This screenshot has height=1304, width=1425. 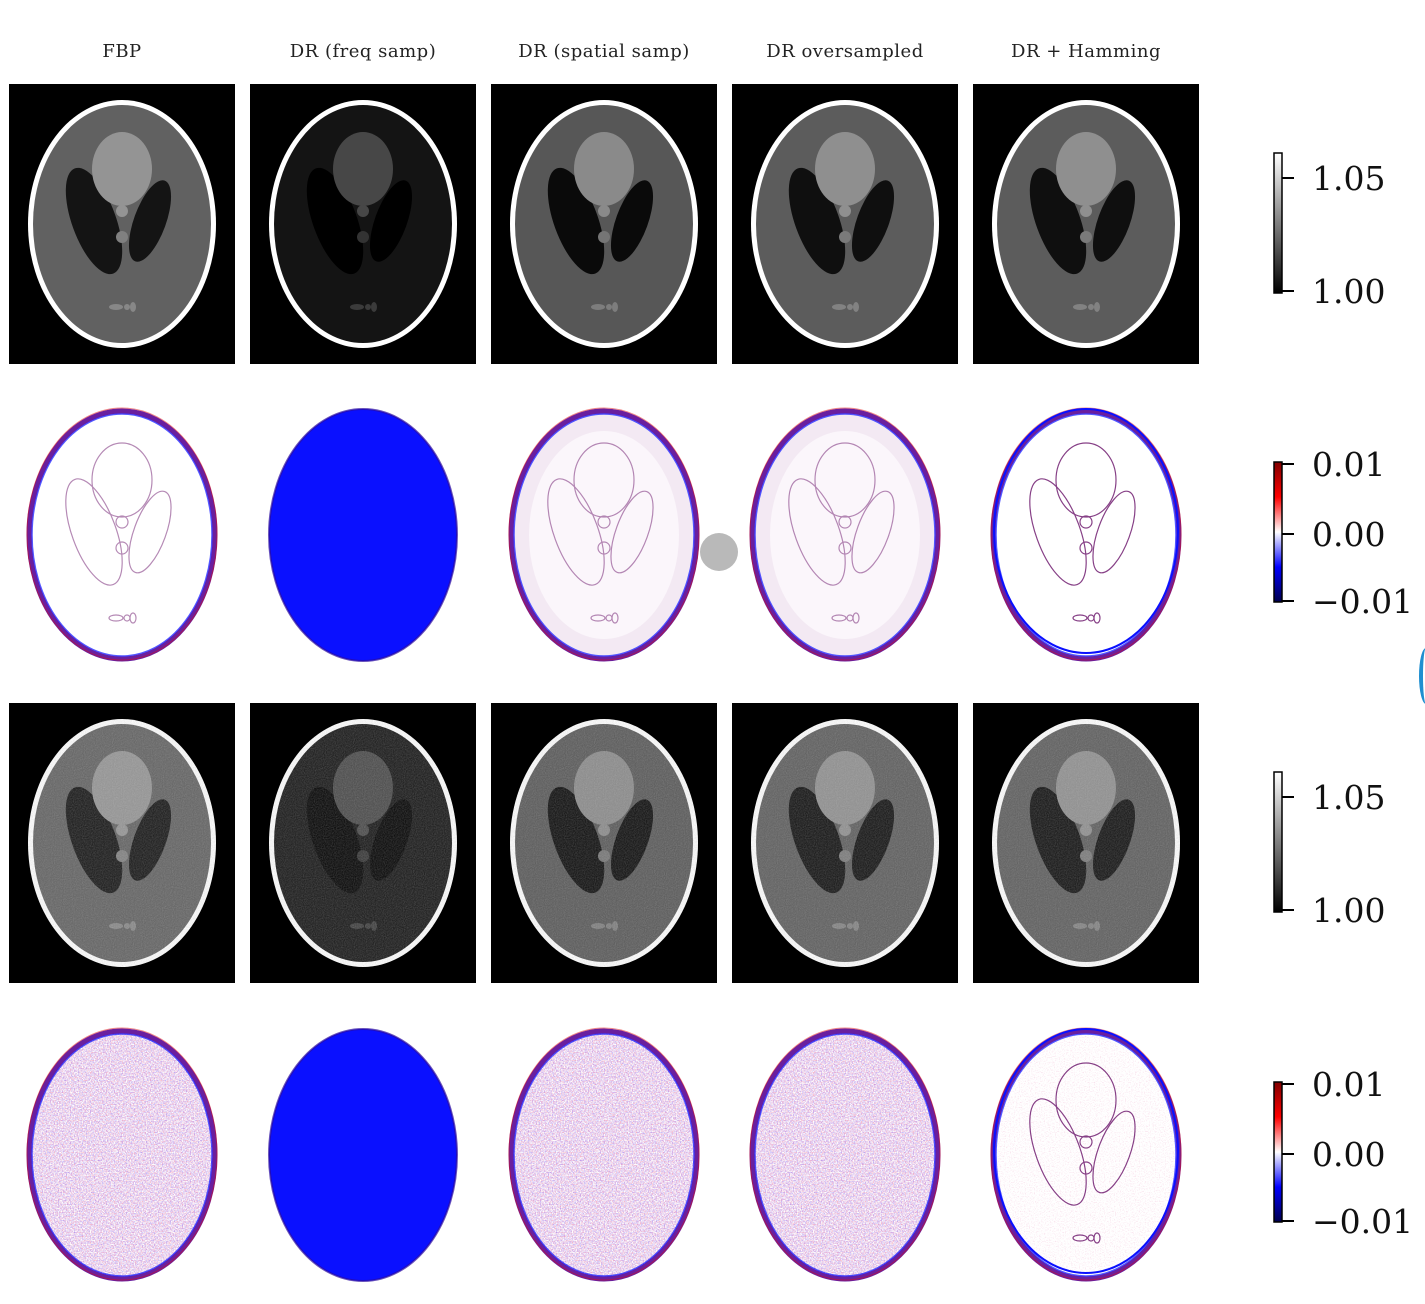 What do you see at coordinates (1329, 850) in the screenshot?
I see `colorbar-row3: 1.05 1.00` at bounding box center [1329, 850].